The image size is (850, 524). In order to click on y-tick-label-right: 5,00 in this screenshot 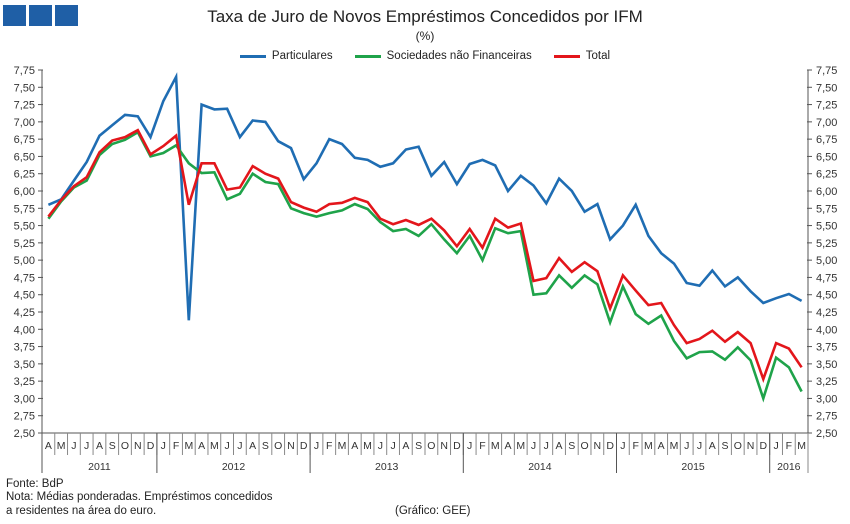, I will do `click(826, 261)`.